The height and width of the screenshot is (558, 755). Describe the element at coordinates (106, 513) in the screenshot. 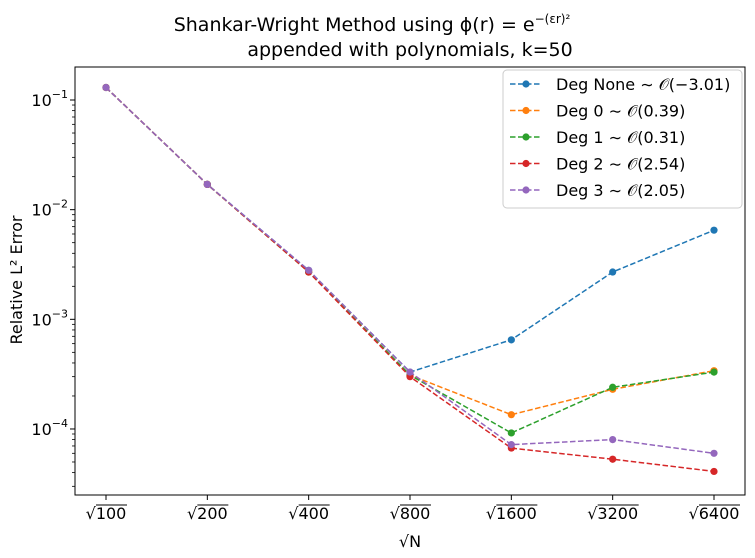

I see `x-tick-label: √100` at that location.